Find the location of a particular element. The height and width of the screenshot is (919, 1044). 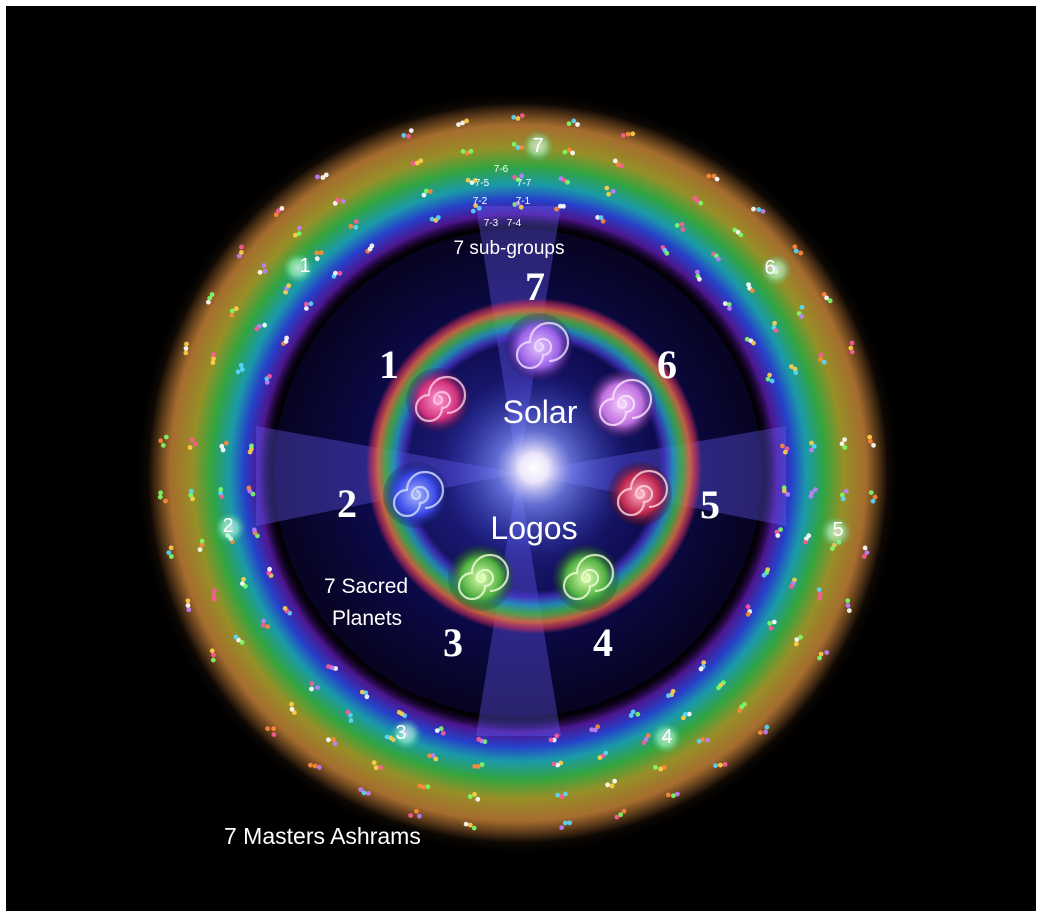

ashram-number-2: 2 is located at coordinates (227, 526).